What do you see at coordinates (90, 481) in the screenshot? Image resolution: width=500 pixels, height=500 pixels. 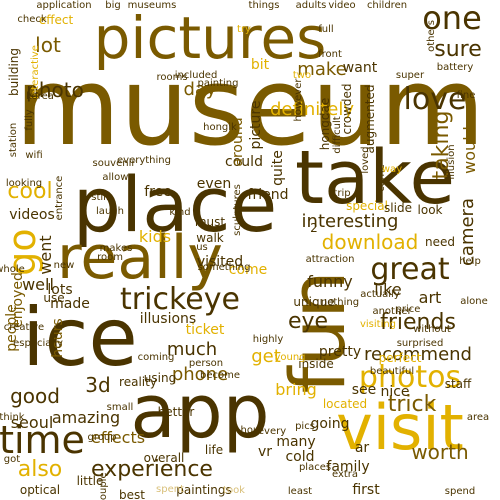 I see `word-little: little` at bounding box center [90, 481].